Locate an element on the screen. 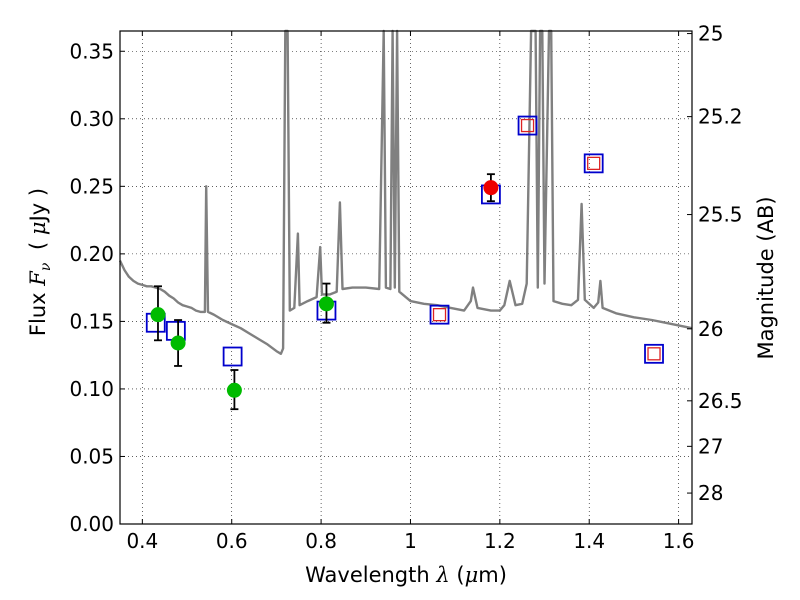  x-tick-label: 1 is located at coordinates (410, 541).